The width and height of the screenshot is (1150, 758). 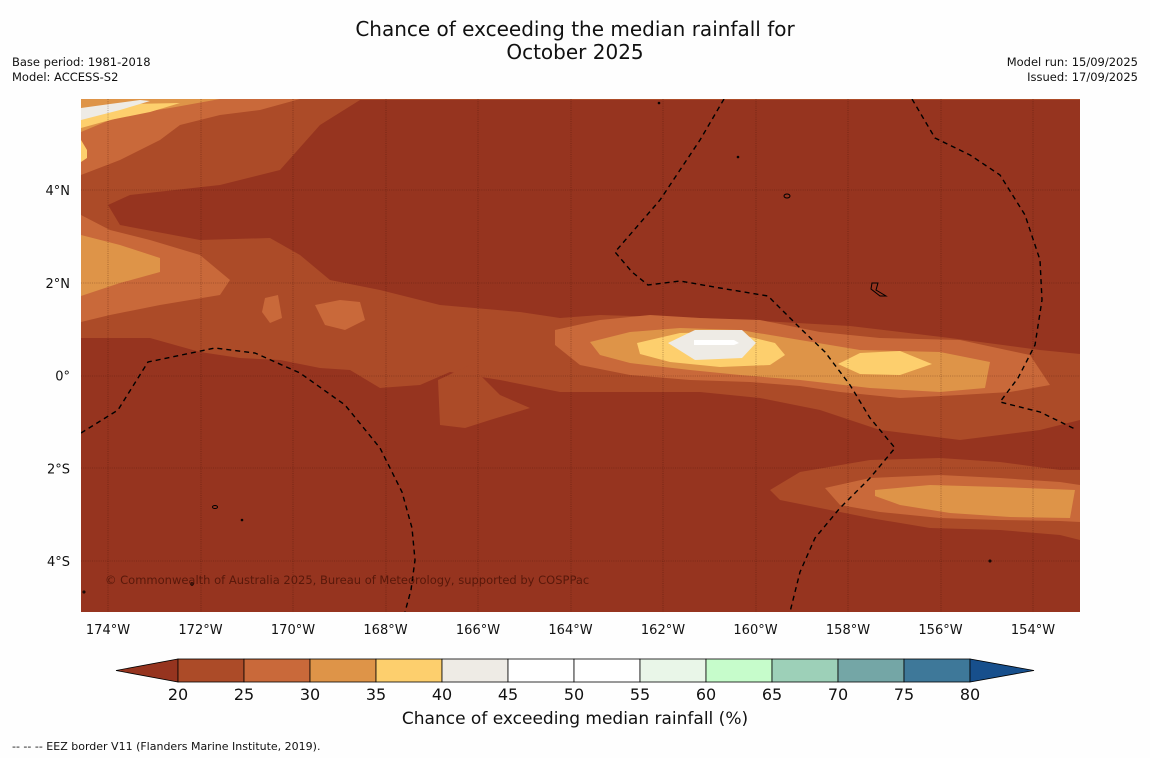 What do you see at coordinates (81, 62) in the screenshot?
I see `base-period-text: Base period: 1981-2018` at bounding box center [81, 62].